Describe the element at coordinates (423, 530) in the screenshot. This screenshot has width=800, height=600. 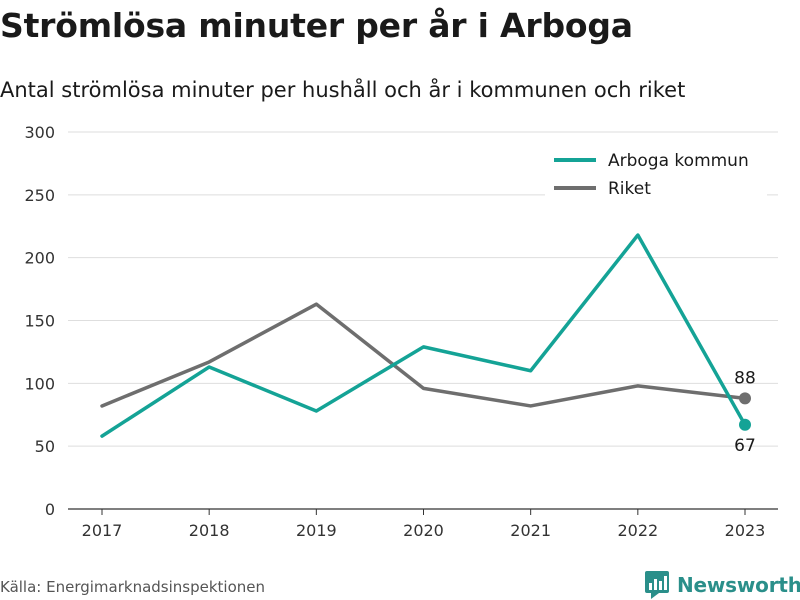
I see `x-tick-label: 2020` at that location.